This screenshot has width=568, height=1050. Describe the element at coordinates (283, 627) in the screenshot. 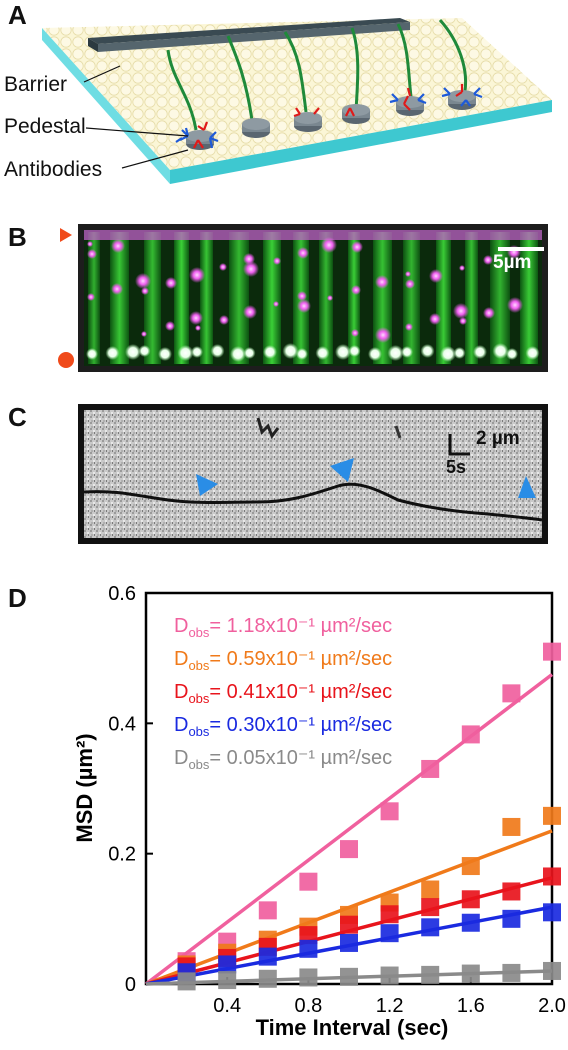

I see `legend-entry: Dobs= 1.18x10⁻¹ µm²/sec` at that location.